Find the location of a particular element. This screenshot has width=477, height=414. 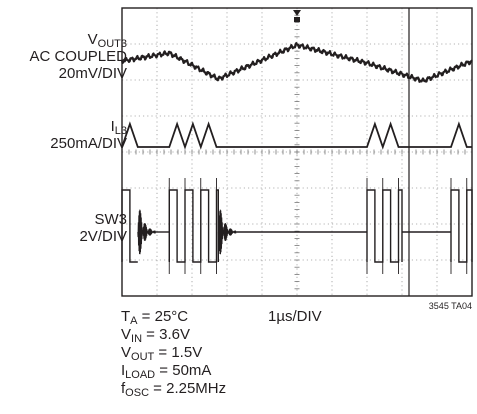

condition-fosc: fOSC = 2.25MHz is located at coordinates (174, 389).